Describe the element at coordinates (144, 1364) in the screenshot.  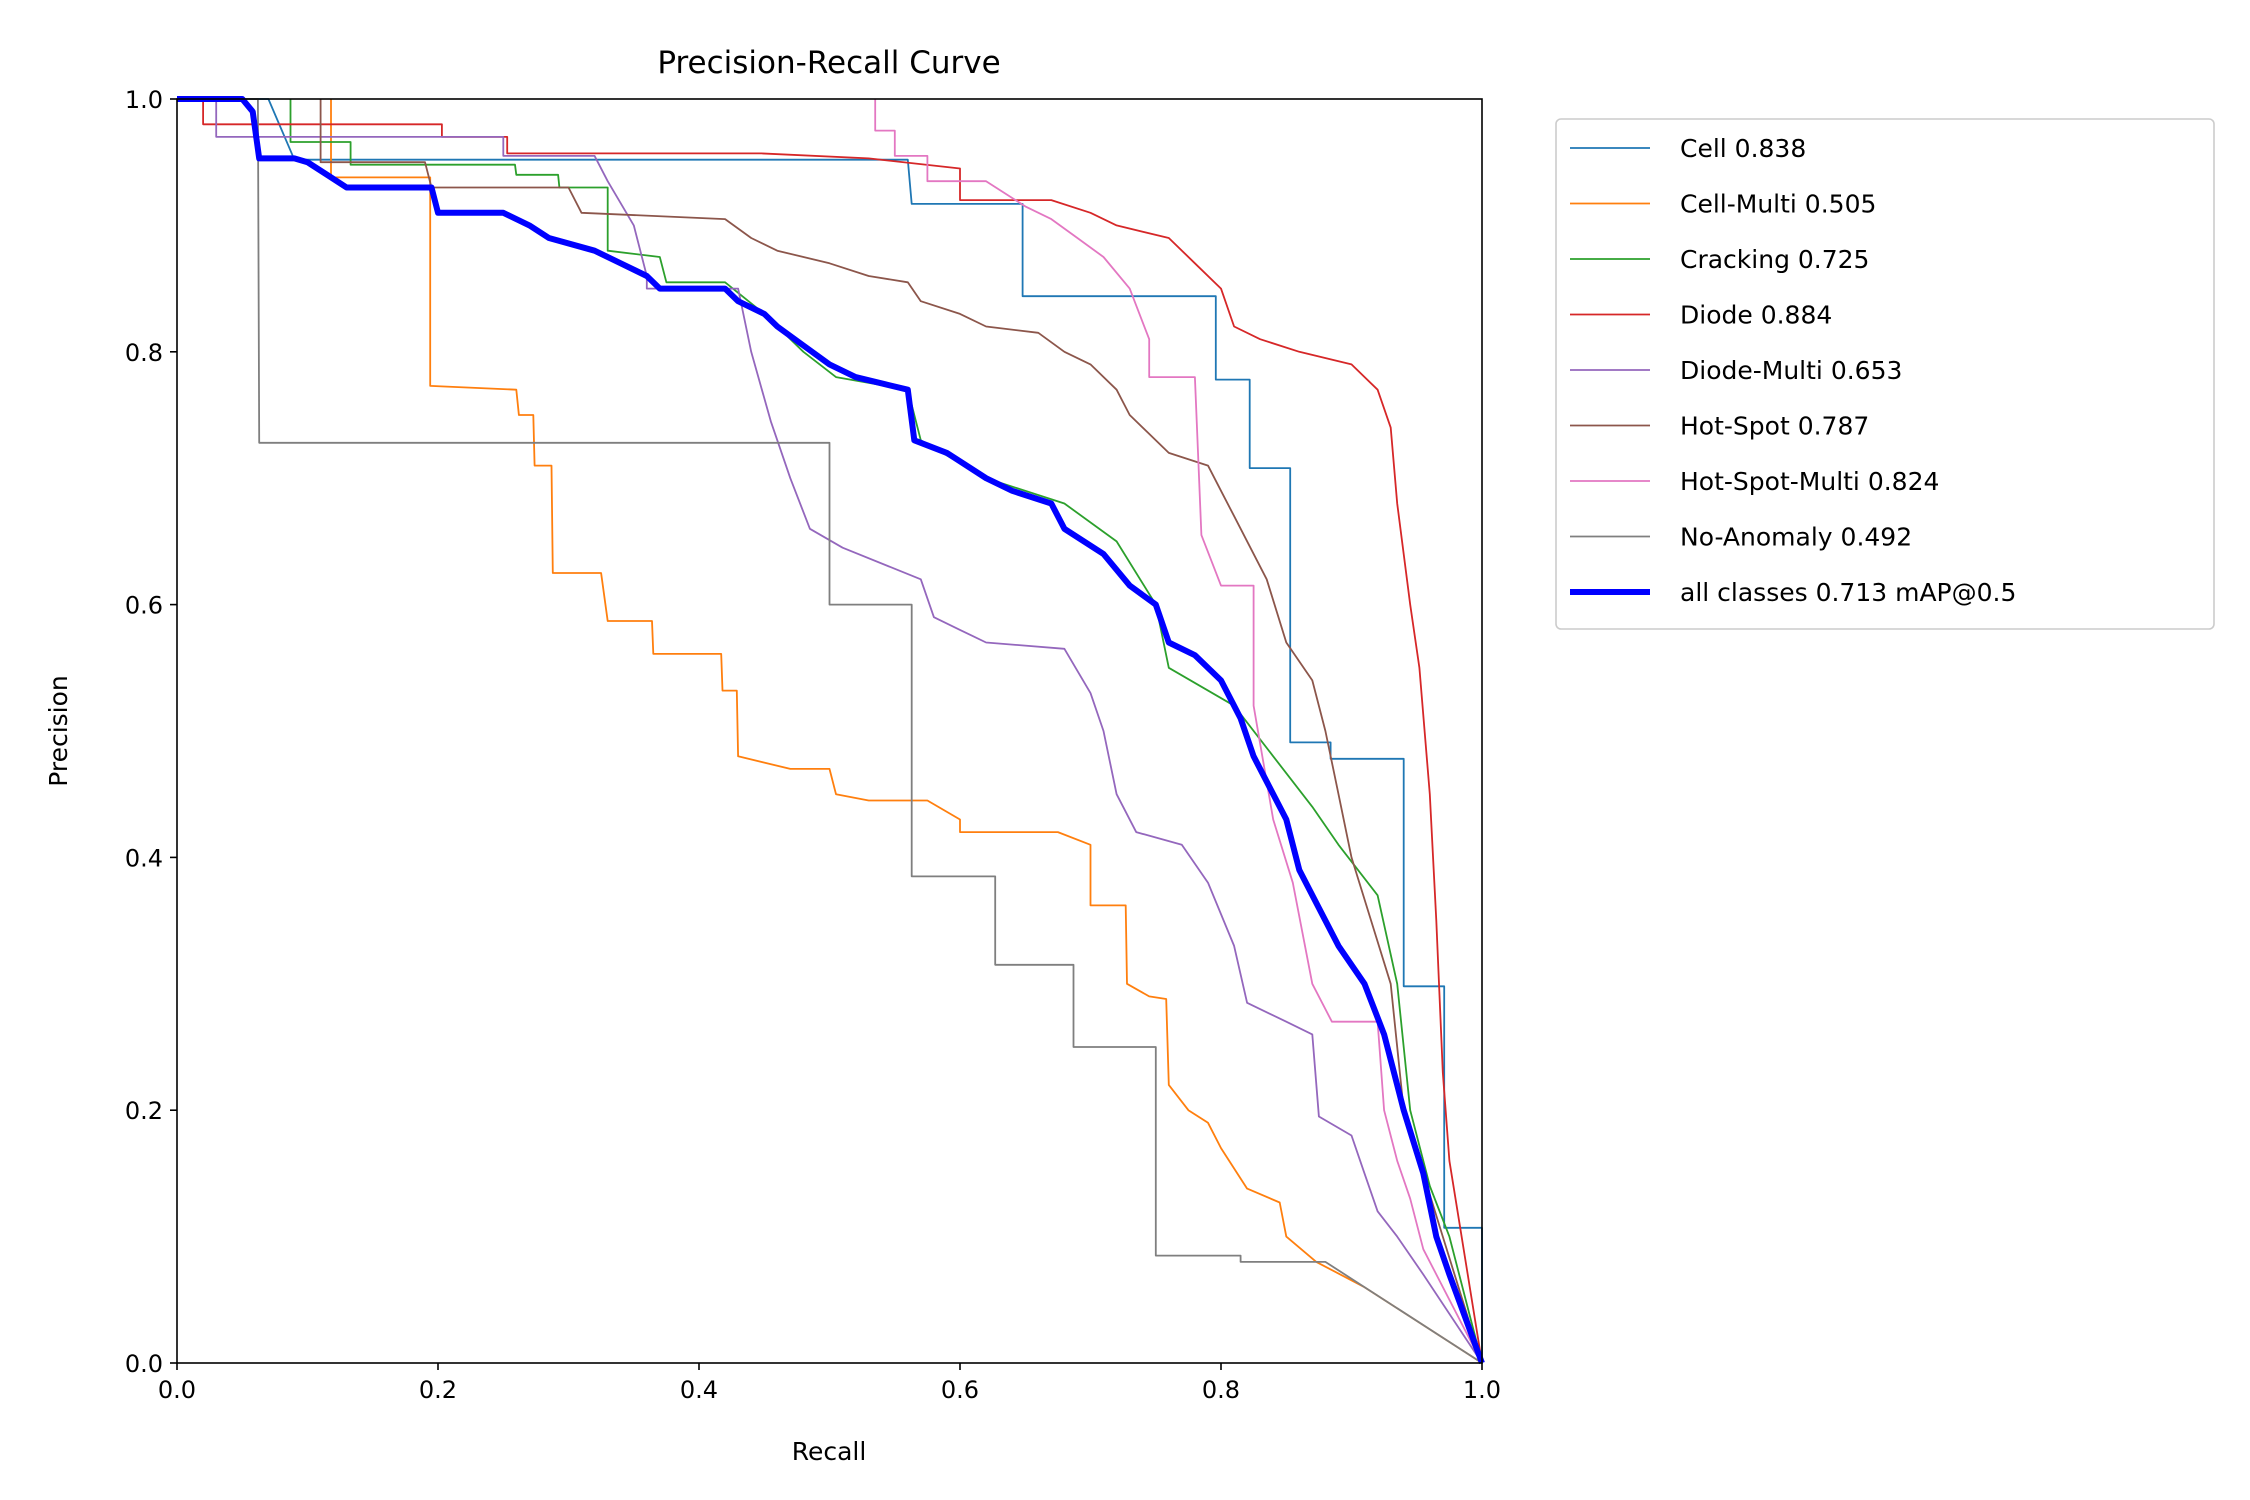
I see `y-tick-label: 0.0` at that location.